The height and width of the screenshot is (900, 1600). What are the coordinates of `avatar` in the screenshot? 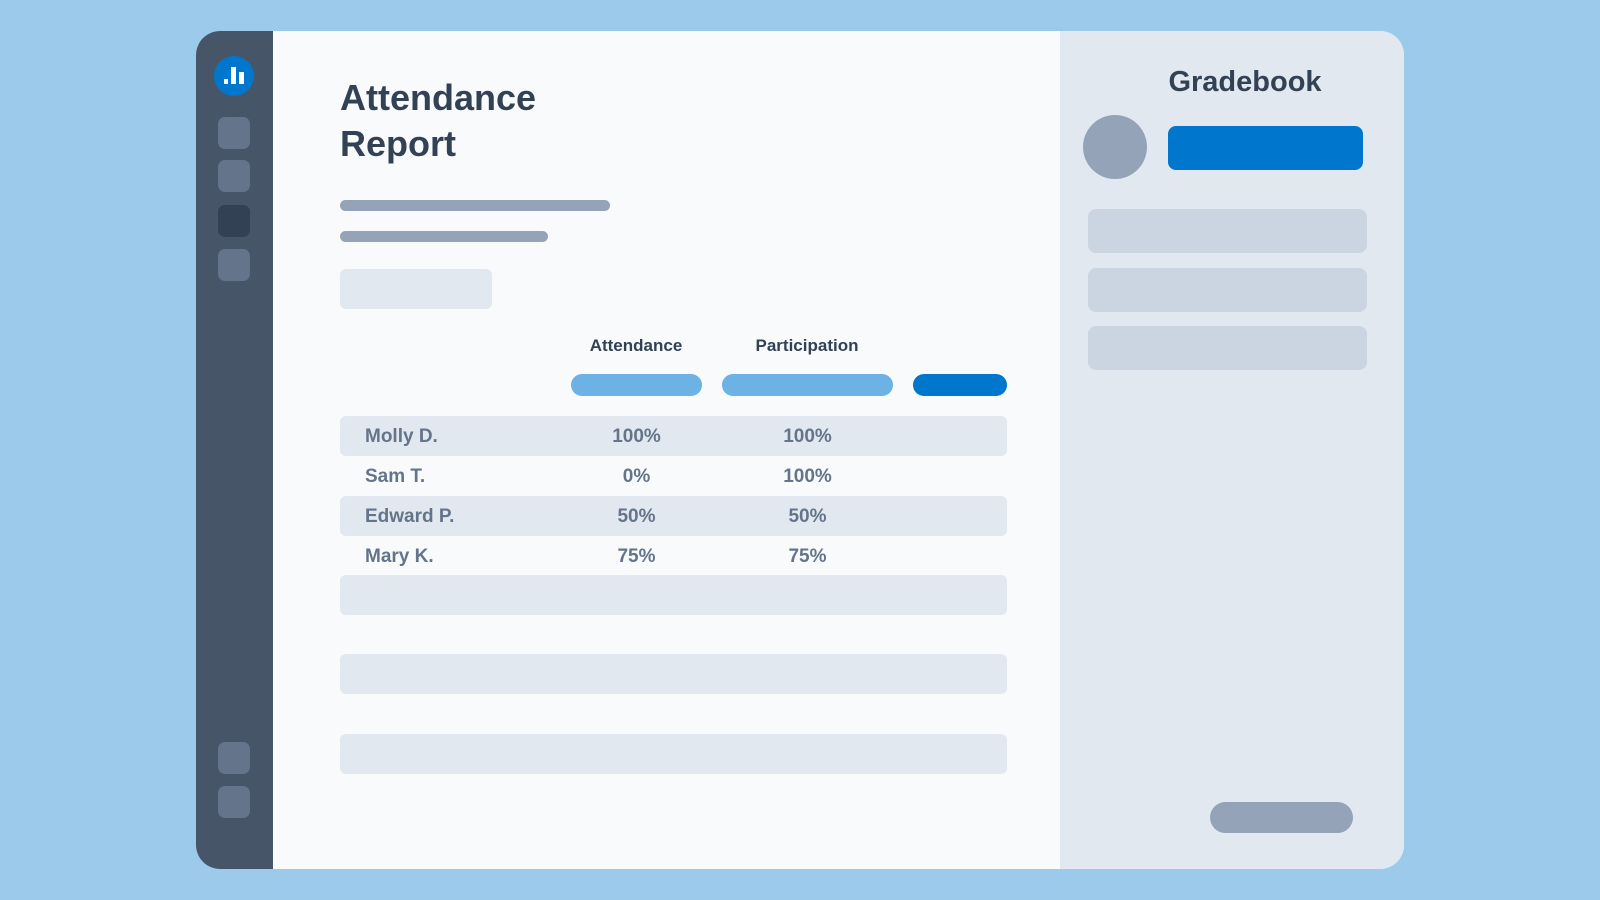 It's located at (1115, 147).